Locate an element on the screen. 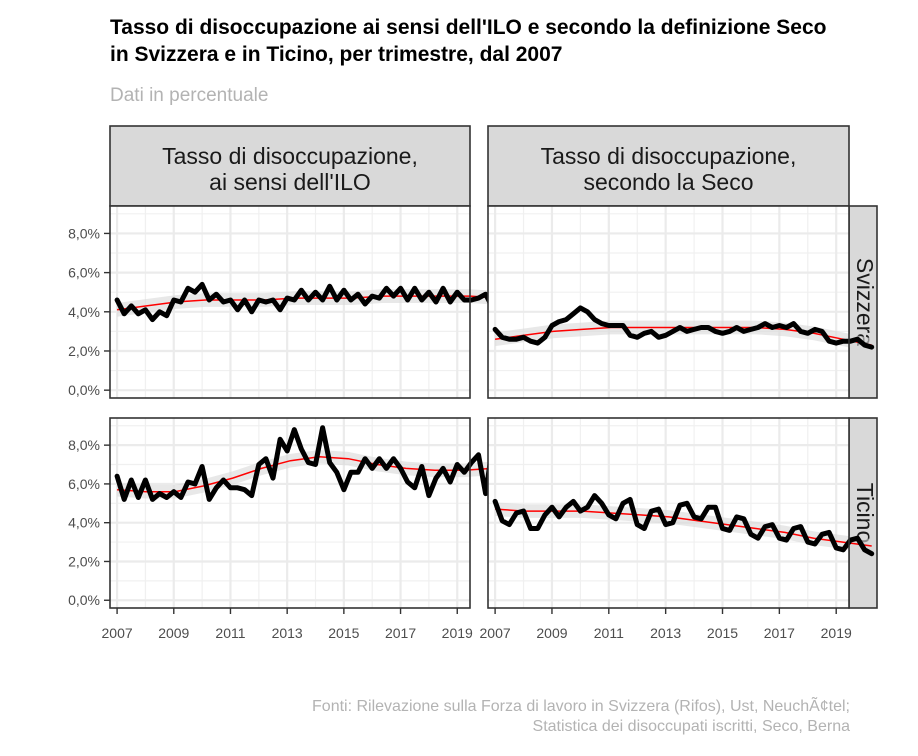 This screenshot has width=918, height=756. facet-strip-row-0-label: Svizzera is located at coordinates (865, 302).